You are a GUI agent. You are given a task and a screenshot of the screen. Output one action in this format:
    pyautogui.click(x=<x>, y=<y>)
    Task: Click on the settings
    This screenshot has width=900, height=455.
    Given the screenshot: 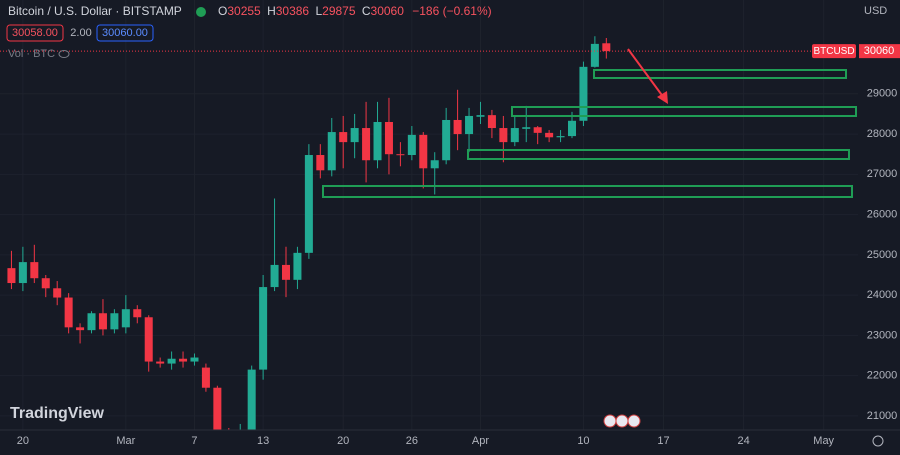 What is the action you would take?
    pyautogui.click(x=878, y=441)
    